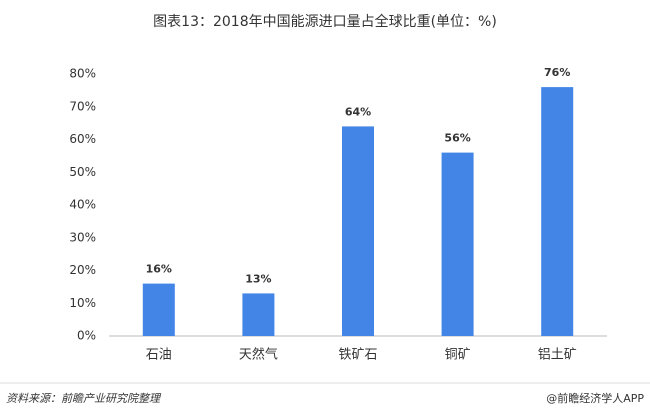 The image size is (650, 419). Describe the element at coordinates (325, 21) in the screenshot. I see `chart-title: 图表13：2018年中国能源进口量占全球比重(单位：%)` at that location.